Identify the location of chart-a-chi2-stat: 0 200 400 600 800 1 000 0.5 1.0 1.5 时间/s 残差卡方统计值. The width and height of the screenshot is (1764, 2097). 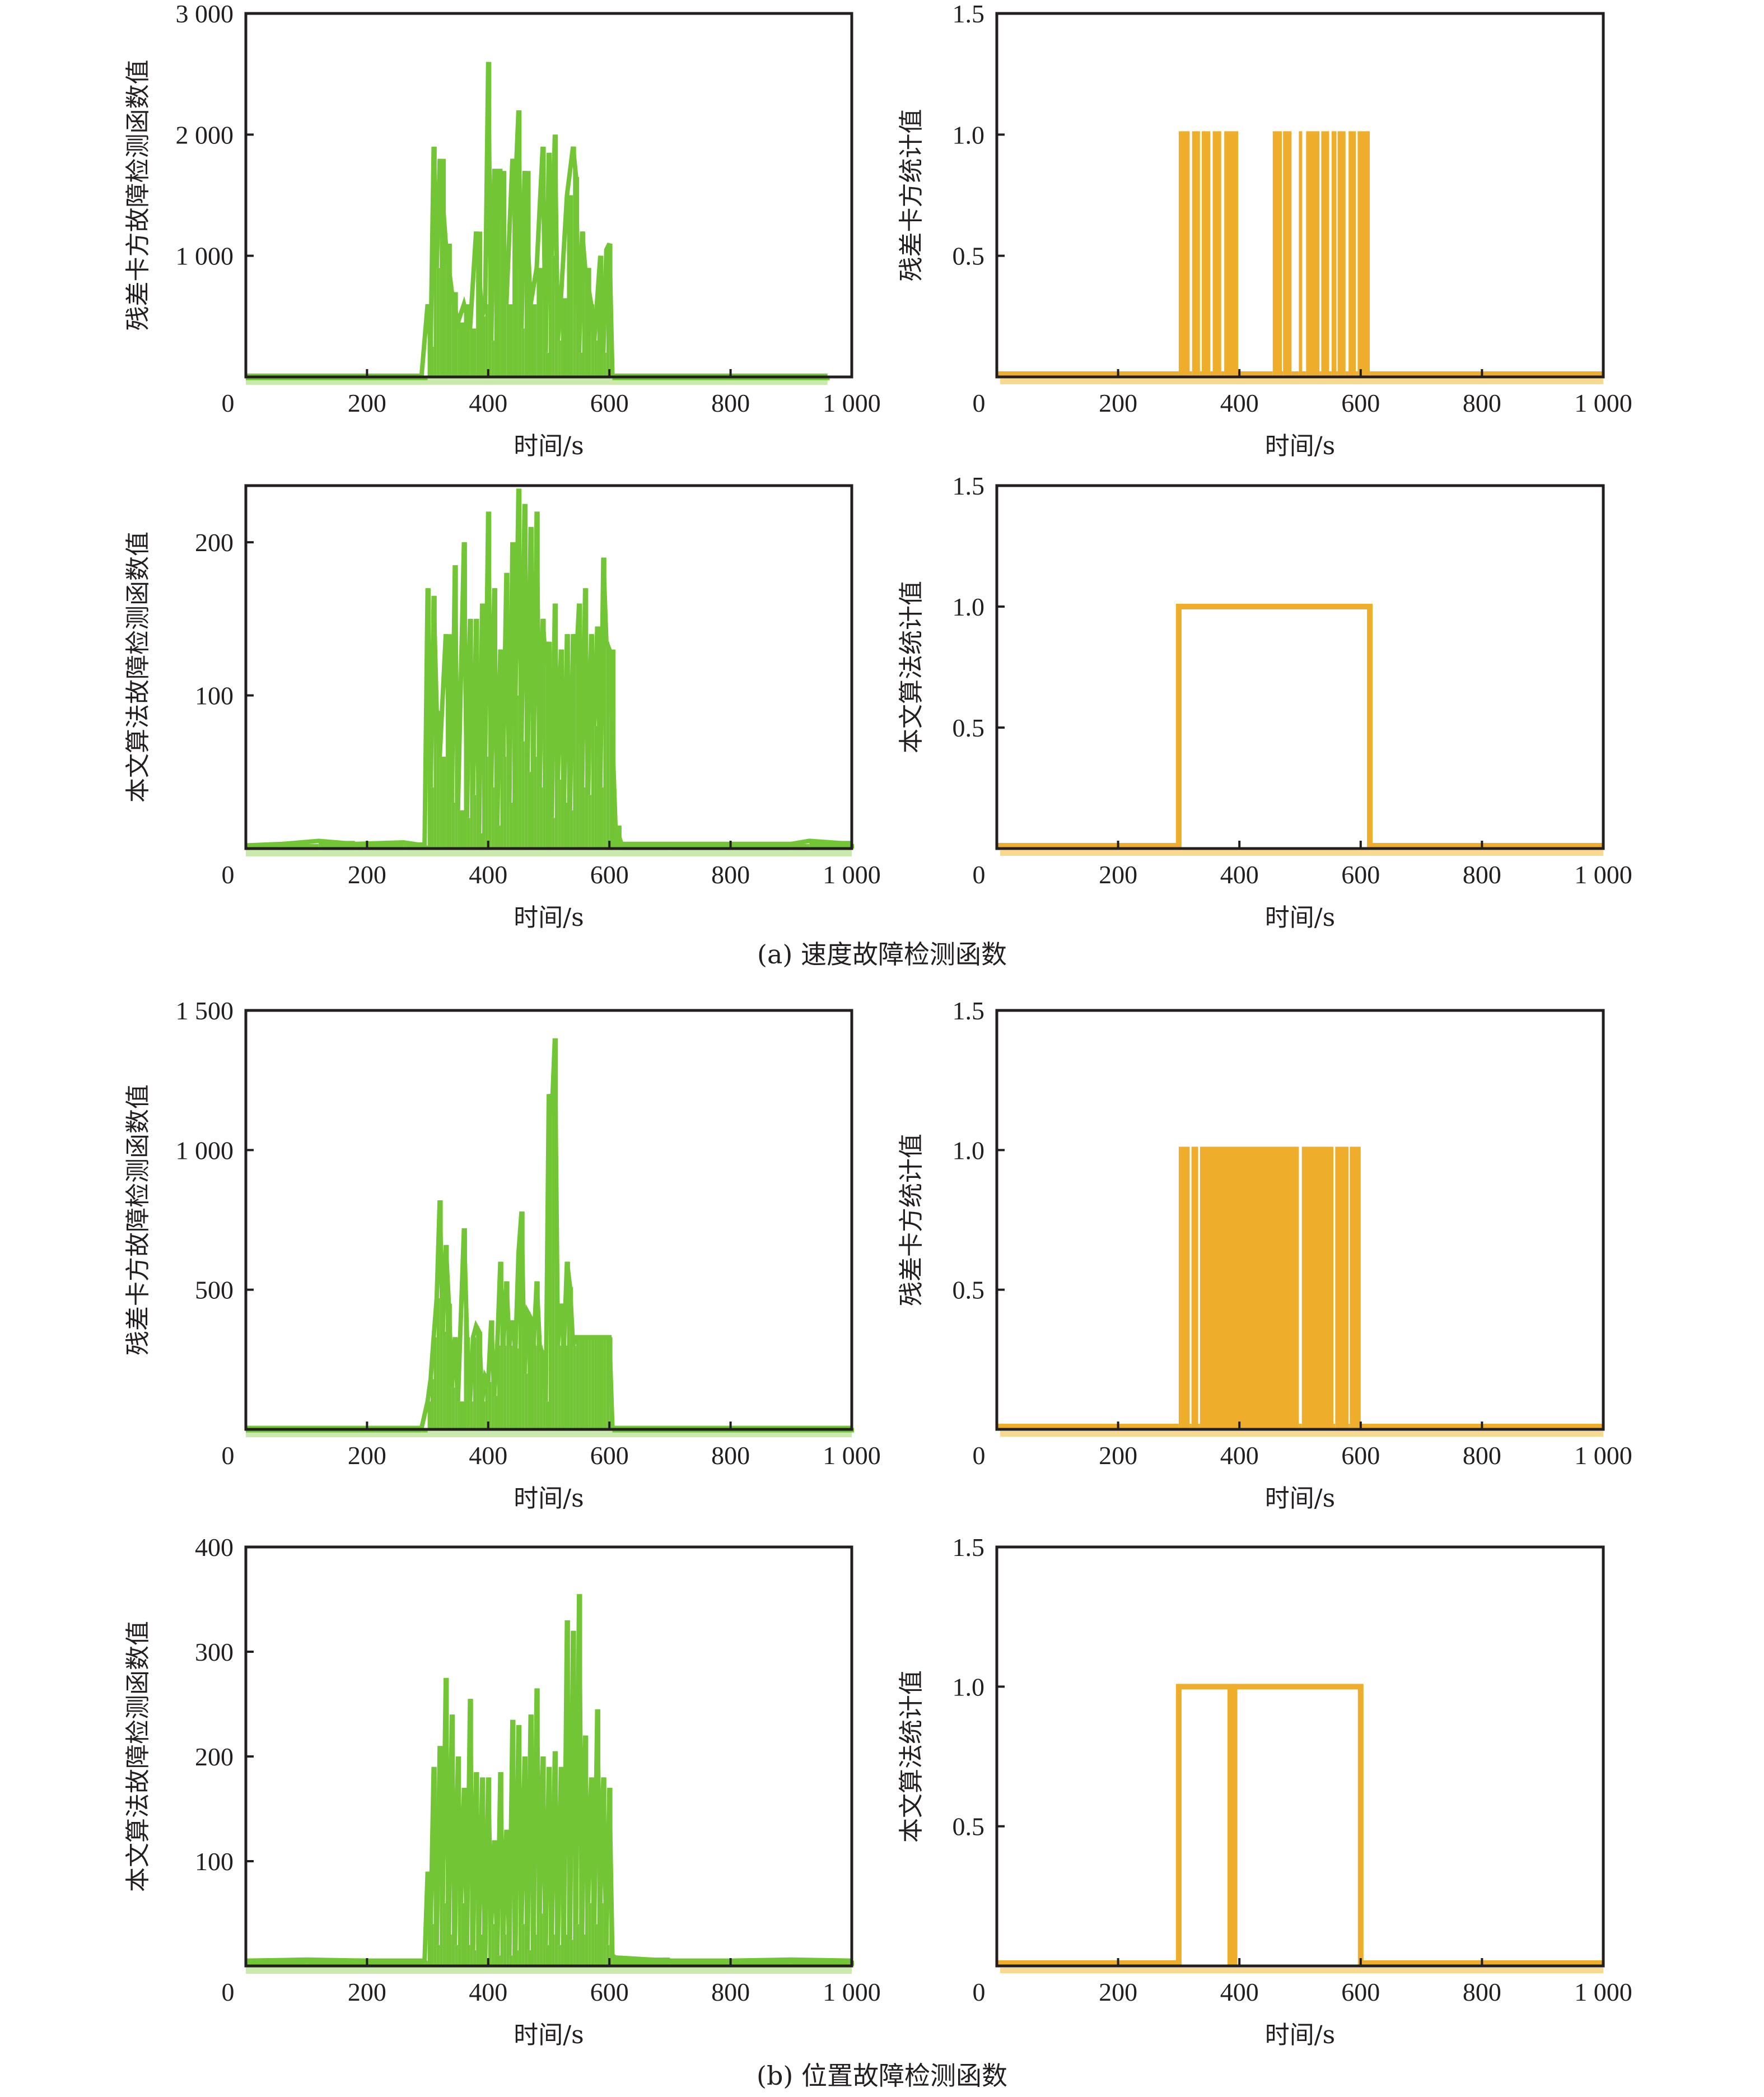
(1264, 230).